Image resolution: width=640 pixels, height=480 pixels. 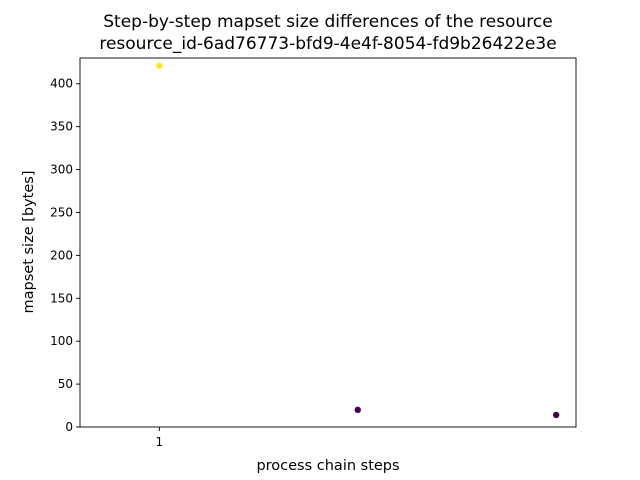 What do you see at coordinates (69, 427) in the screenshot?
I see `y-tick-label: 0` at bounding box center [69, 427].